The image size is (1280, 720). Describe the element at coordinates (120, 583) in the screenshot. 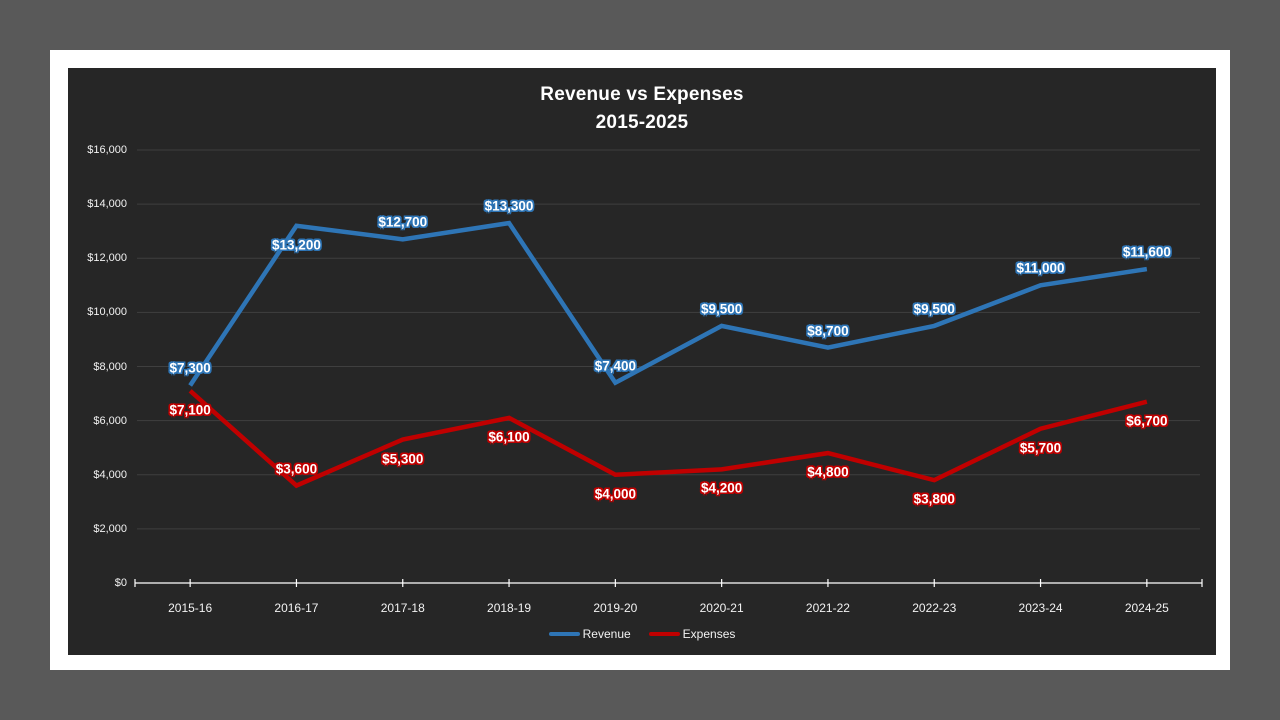

I see `y-axis-tick-label: $0` at that location.